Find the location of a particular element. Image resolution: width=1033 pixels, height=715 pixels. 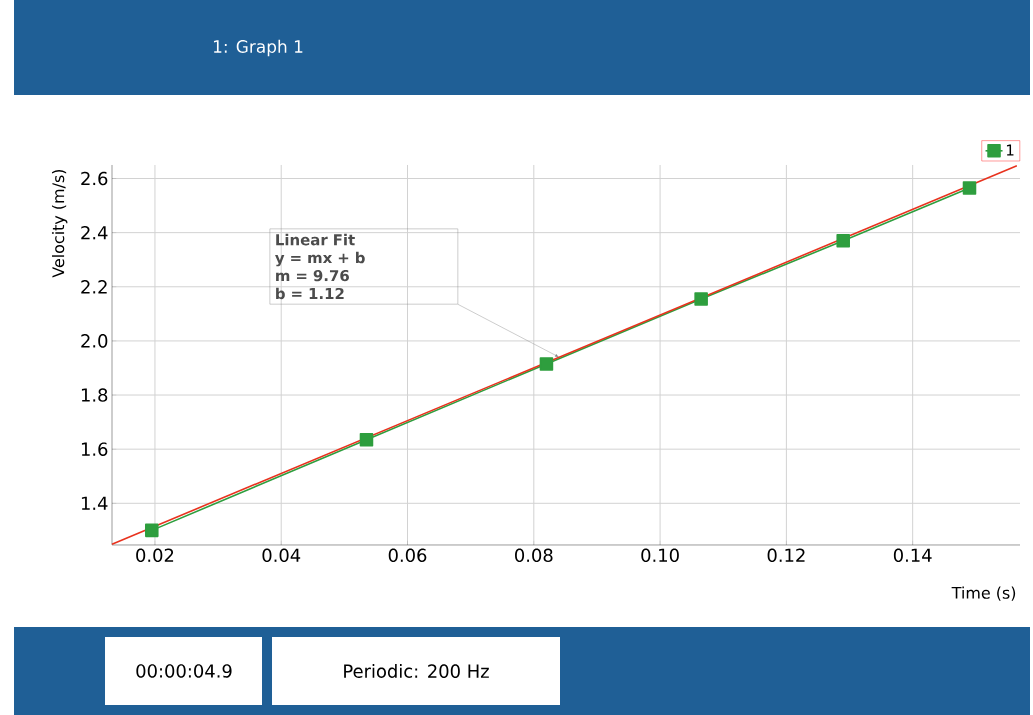

annotation: b = 1.12 is located at coordinates (310, 293).